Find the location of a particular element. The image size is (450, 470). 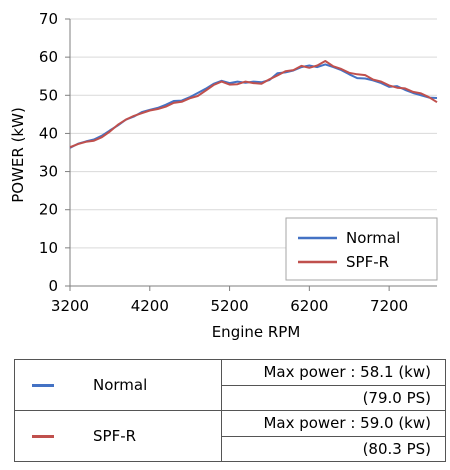

y-tick-label-70: 70 is located at coordinates (48, 19).